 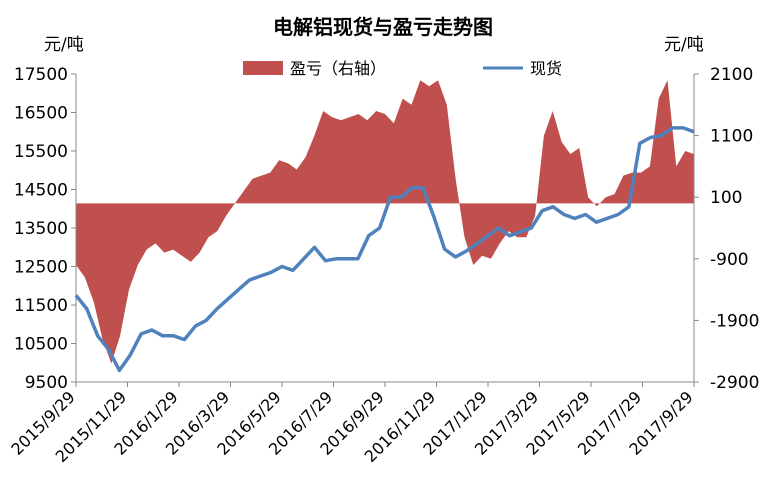 I want to click on right-tick-label: 100, so click(x=726, y=198).